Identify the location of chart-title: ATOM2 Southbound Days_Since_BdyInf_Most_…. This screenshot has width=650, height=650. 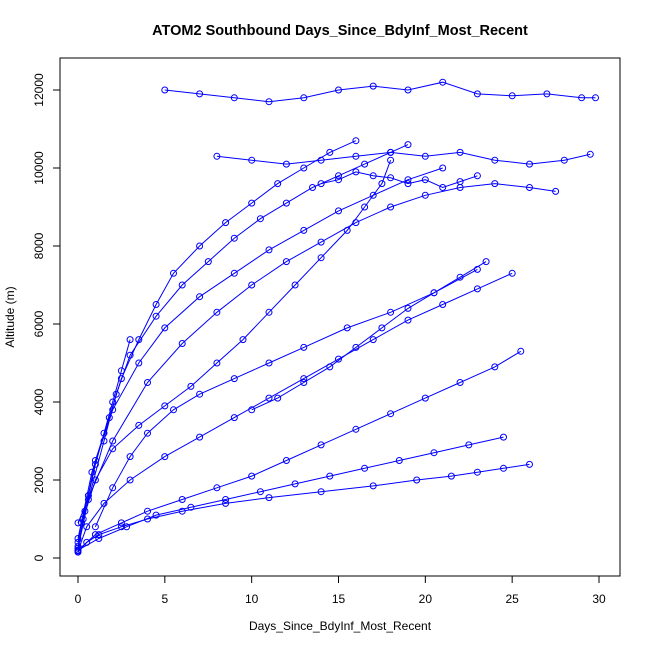
(340, 31).